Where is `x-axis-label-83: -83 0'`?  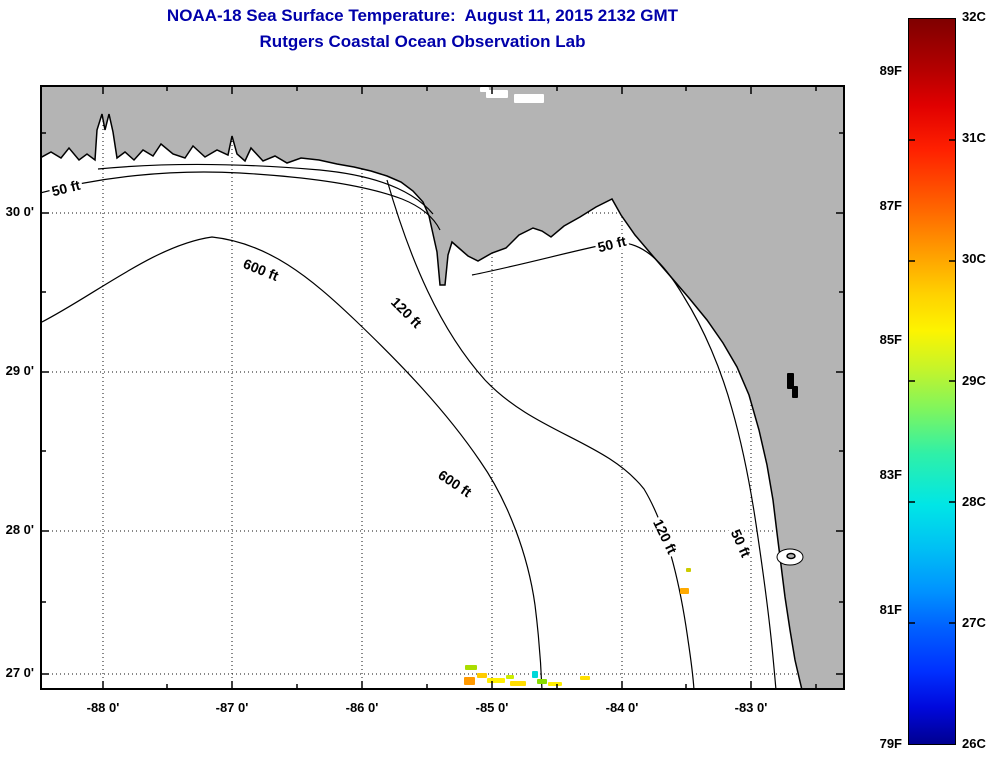 x-axis-label-83: -83 0' is located at coordinates (751, 707).